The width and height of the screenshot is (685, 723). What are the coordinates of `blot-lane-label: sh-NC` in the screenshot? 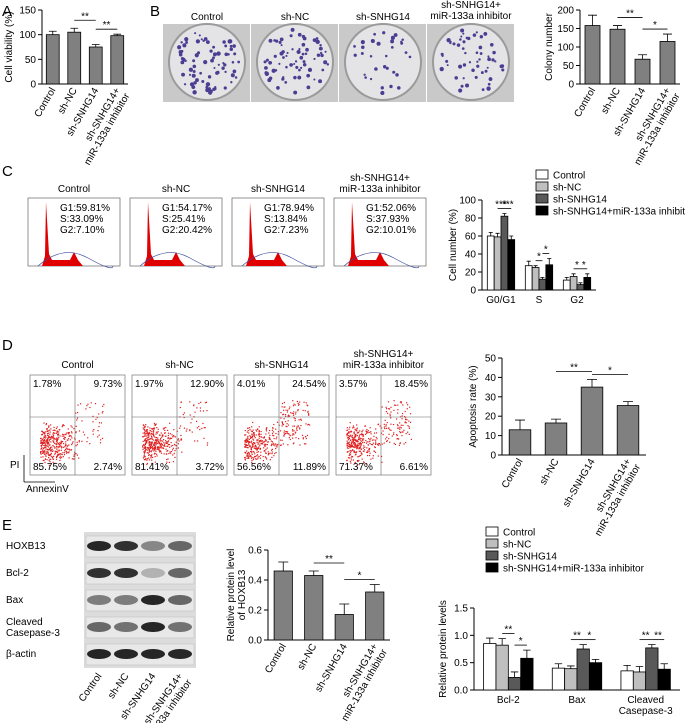 It's located at (118, 686).